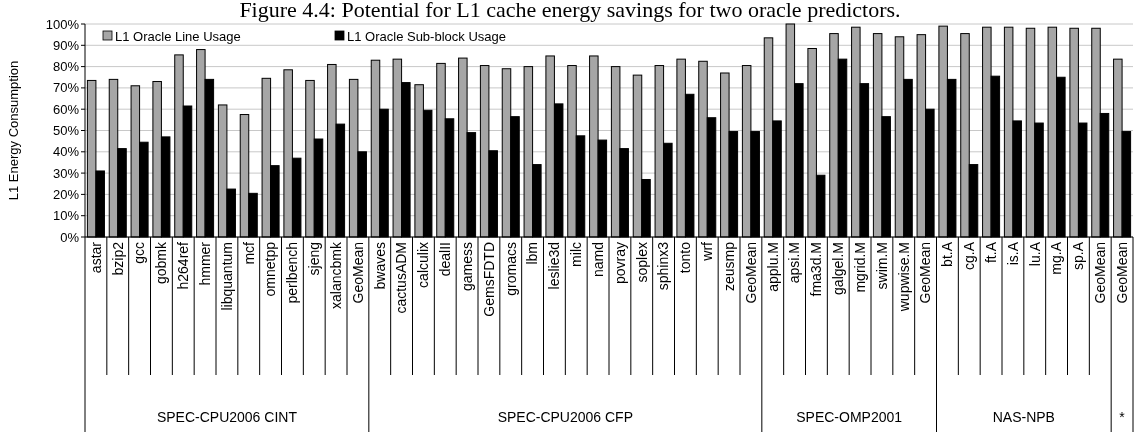 The image size is (1140, 432). What do you see at coordinates (849, 417) in the screenshot?
I see `text: SPEC-OMP2001` at bounding box center [849, 417].